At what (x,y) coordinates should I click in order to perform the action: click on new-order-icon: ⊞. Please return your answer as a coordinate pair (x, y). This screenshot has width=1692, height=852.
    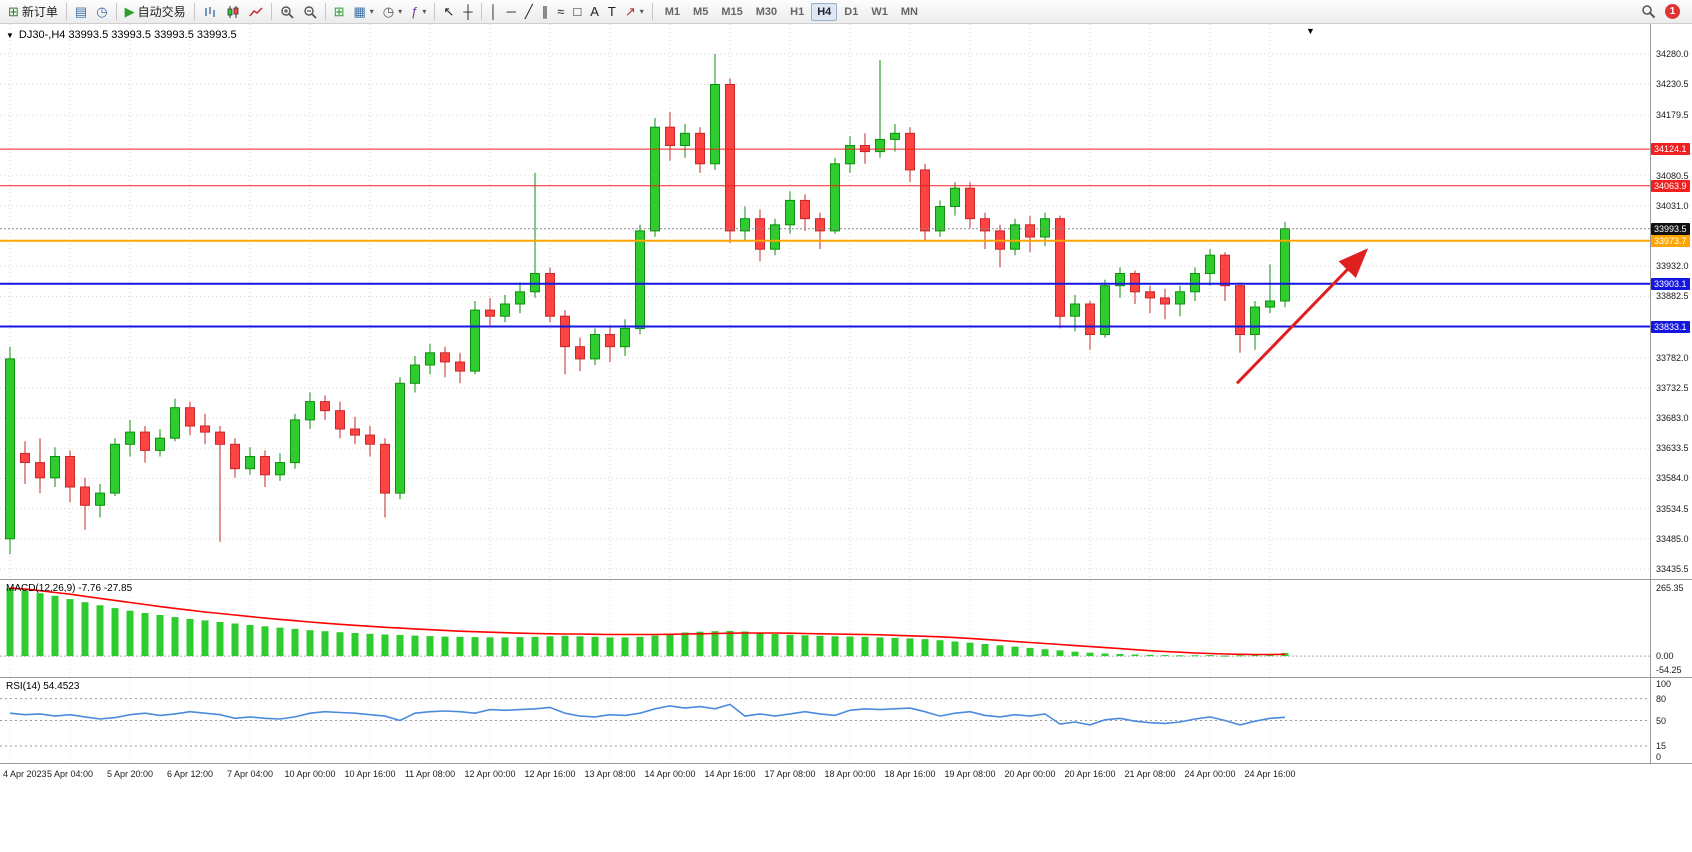
    Looking at the image, I should click on (13, 11).